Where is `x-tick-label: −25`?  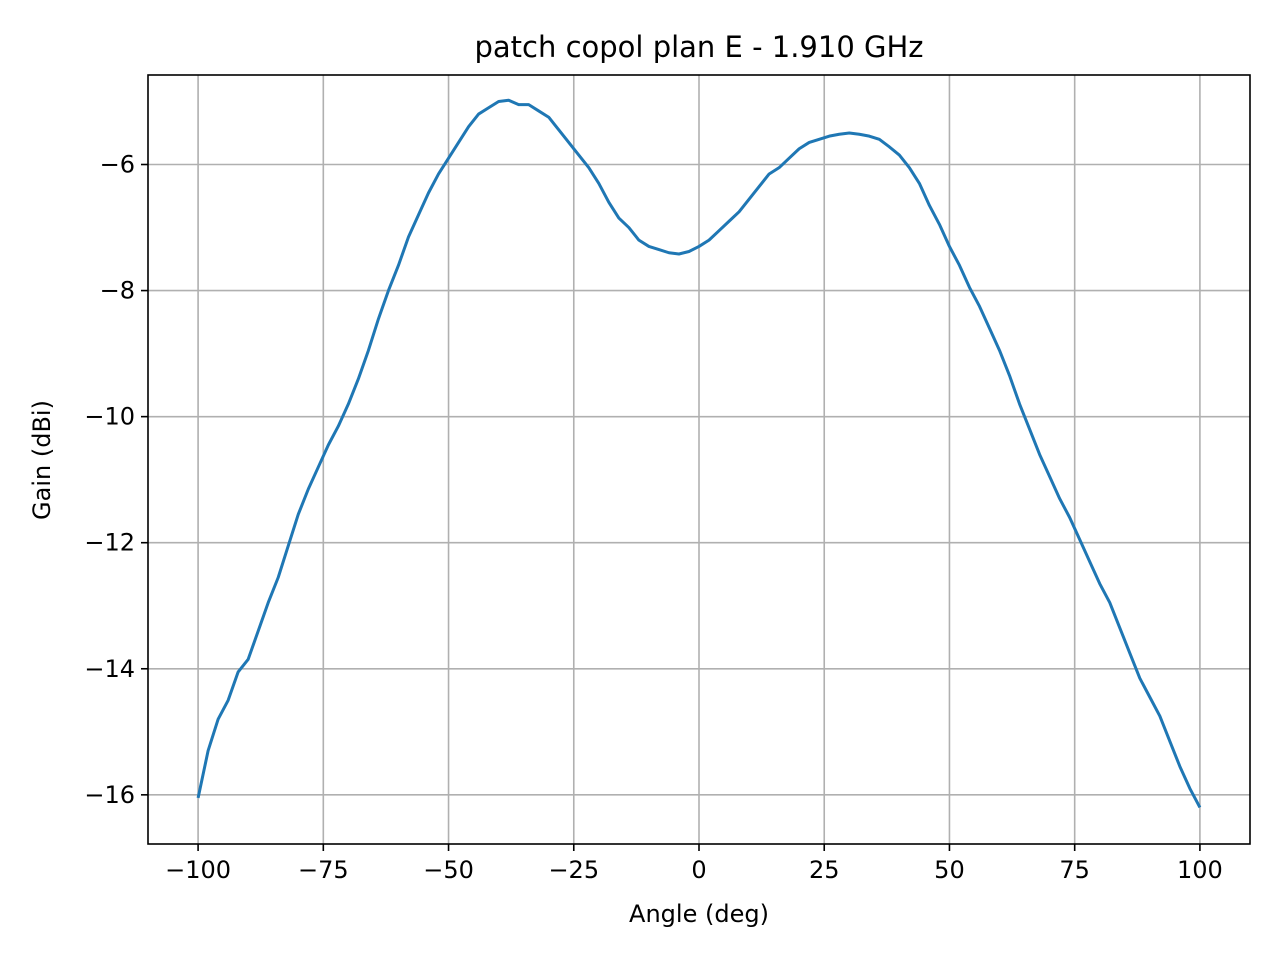
x-tick-label: −25 is located at coordinates (573, 870).